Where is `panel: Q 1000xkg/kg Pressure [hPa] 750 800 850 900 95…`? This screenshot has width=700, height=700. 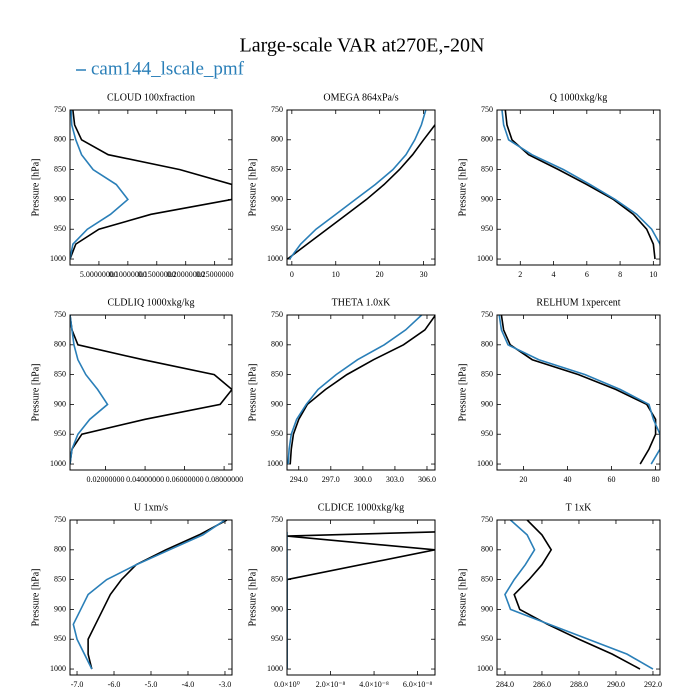
panel: Q 1000xkg/kg Pressure [hPa] 750 800 850 900 95… is located at coordinates (559, 185).